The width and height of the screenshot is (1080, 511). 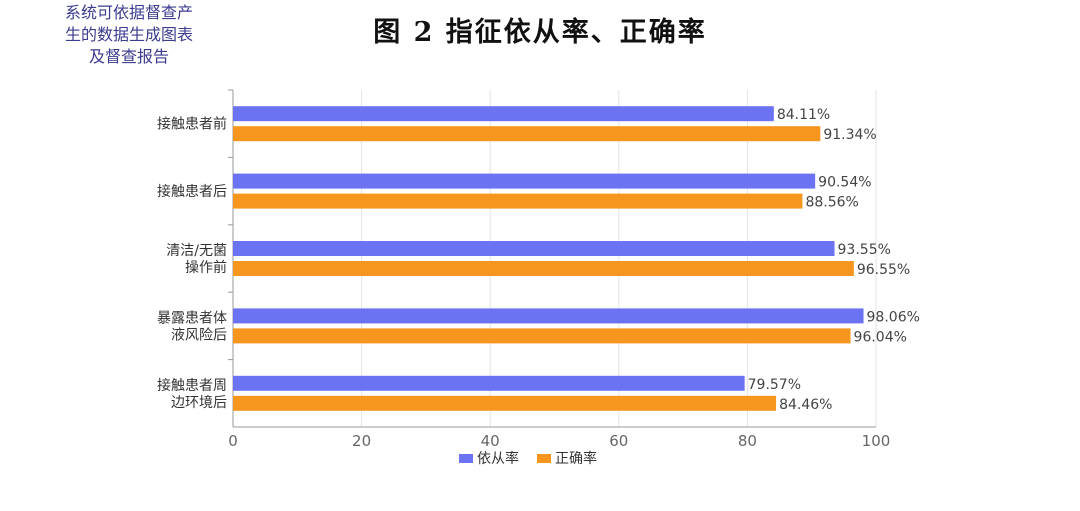 I want to click on data-label: 91.34%, so click(x=849, y=135).